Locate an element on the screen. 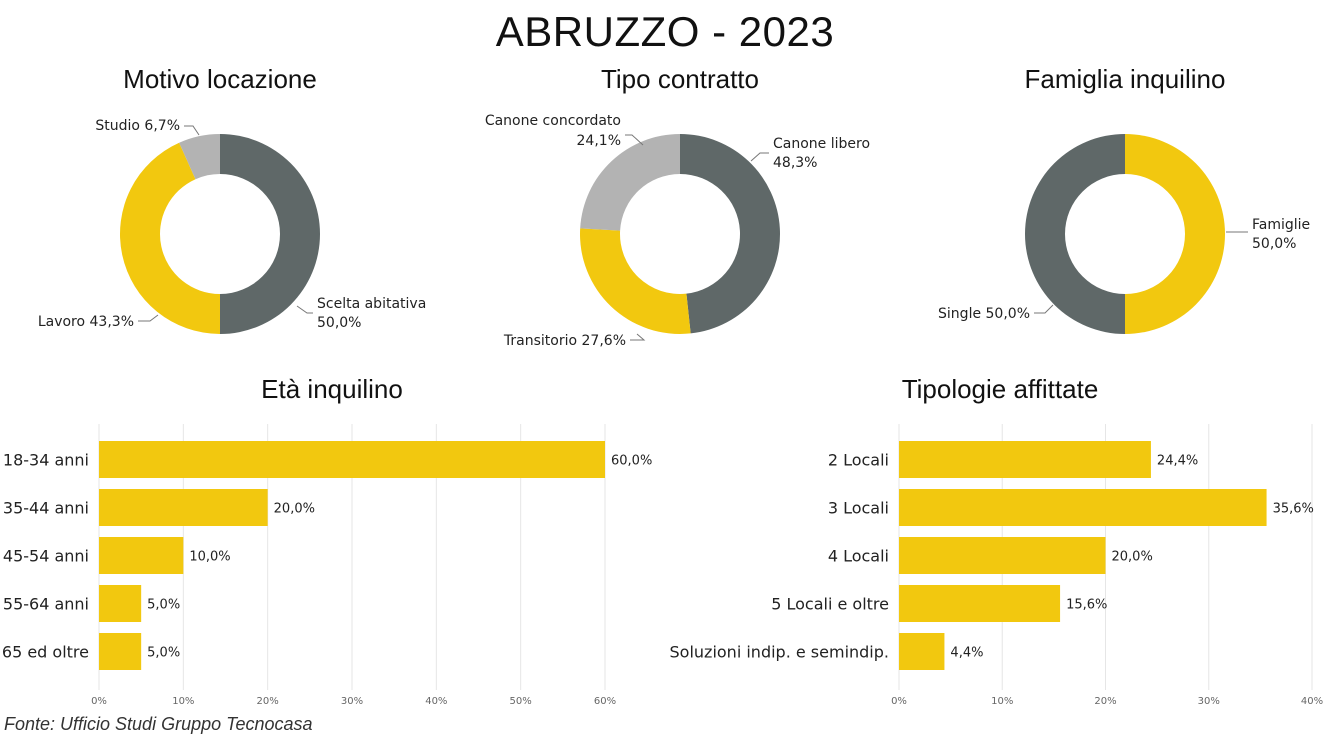  value-label: 4,4% is located at coordinates (966, 653).